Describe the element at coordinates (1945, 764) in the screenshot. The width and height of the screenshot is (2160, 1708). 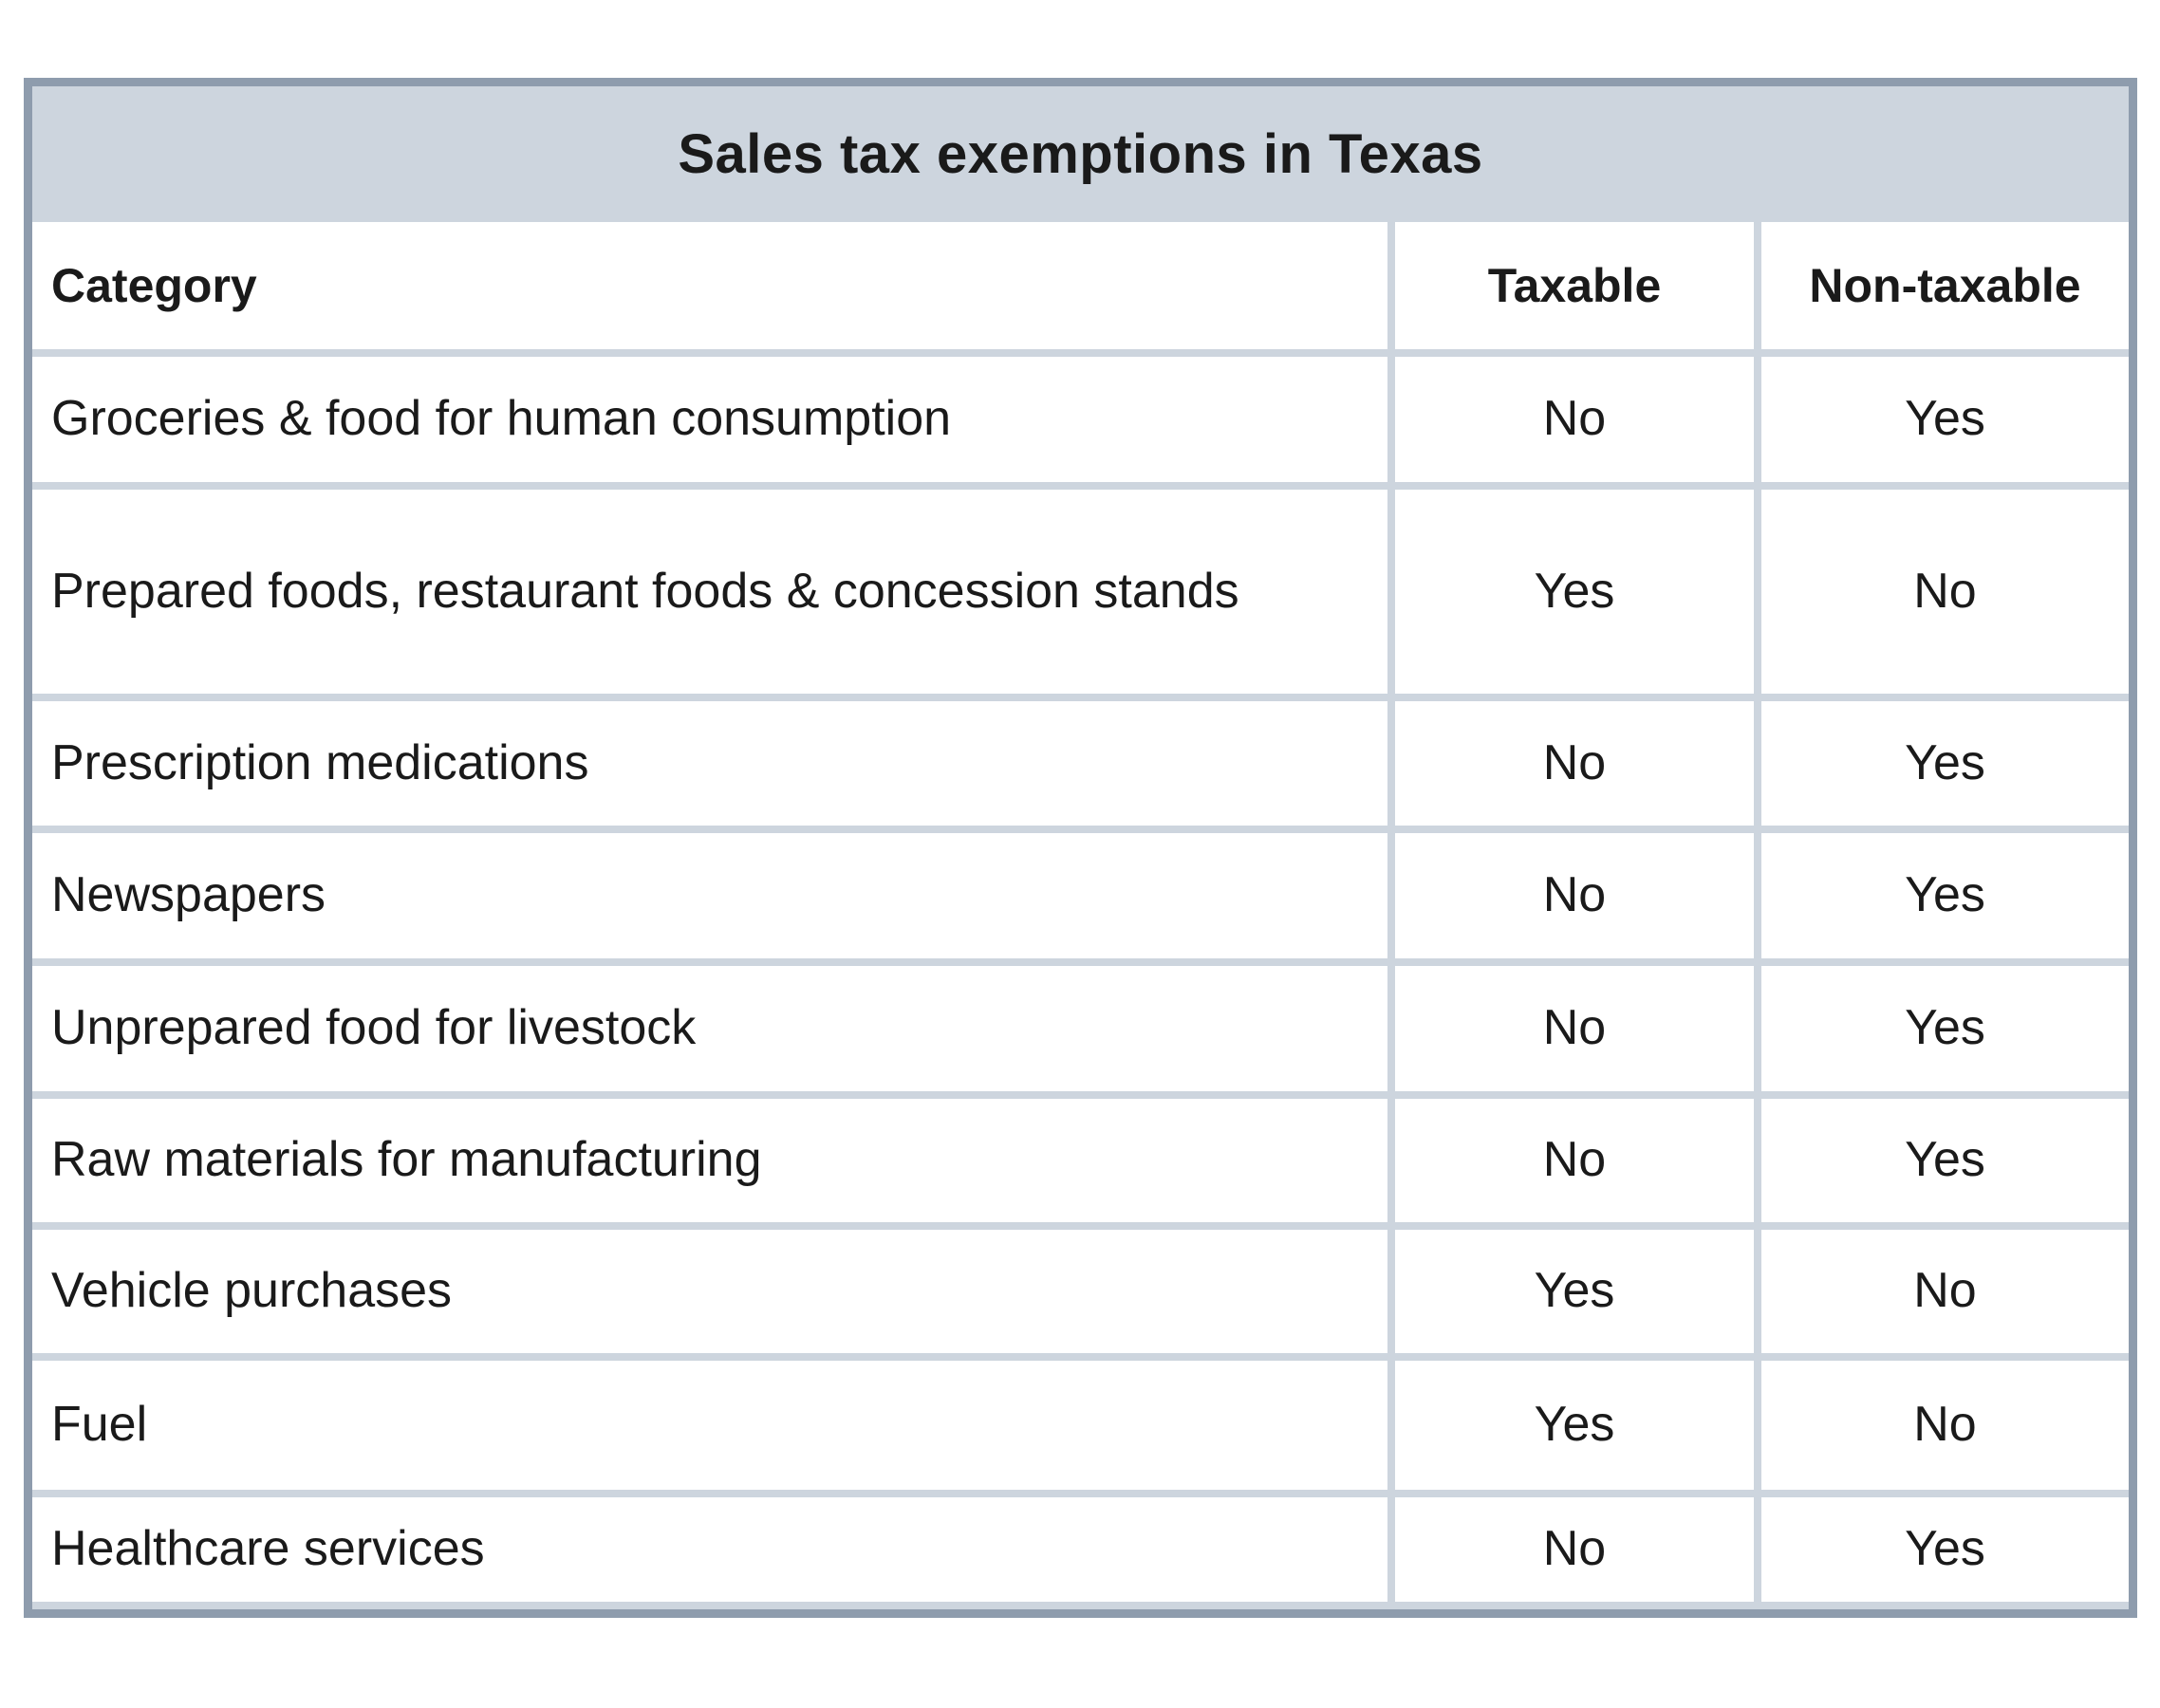
I see `non-taxable-cell-prescription-medications: Yes` at that location.